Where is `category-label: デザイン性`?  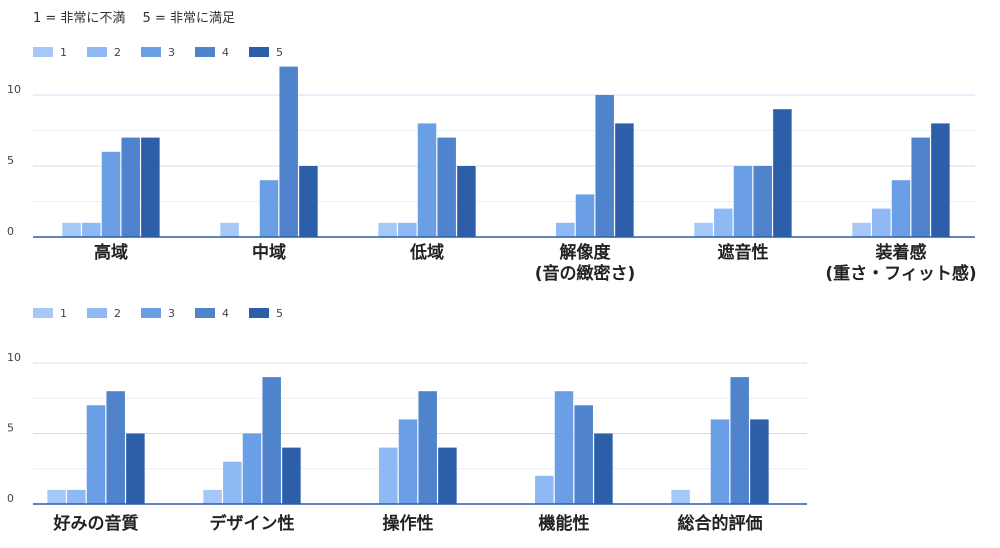
category-label: デザイン性 is located at coordinates (252, 523).